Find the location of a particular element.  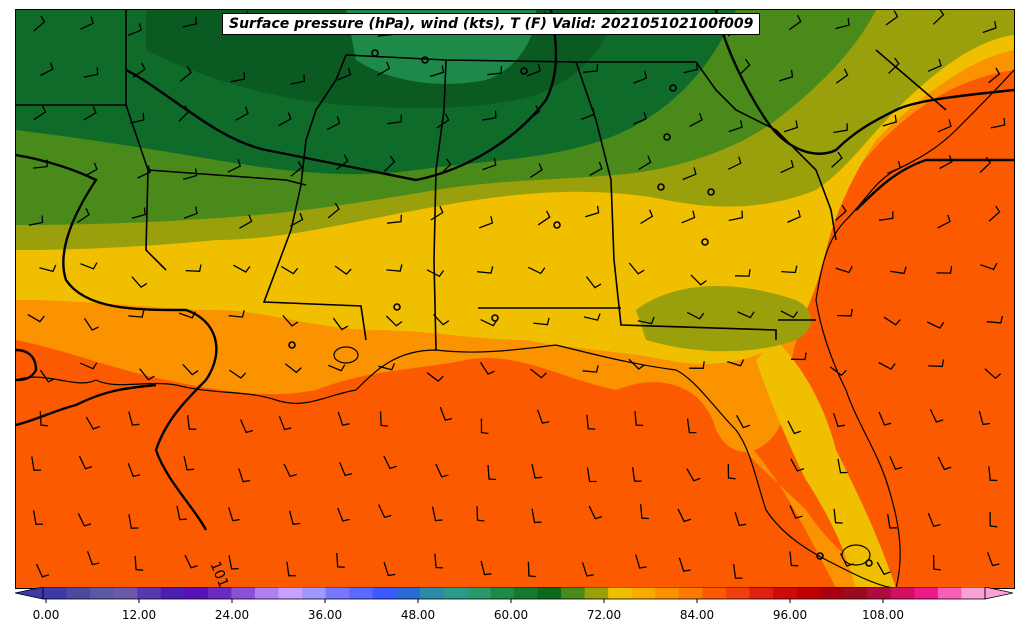

colorbar-tick-label: 0.00 is located at coordinates (46, 615).